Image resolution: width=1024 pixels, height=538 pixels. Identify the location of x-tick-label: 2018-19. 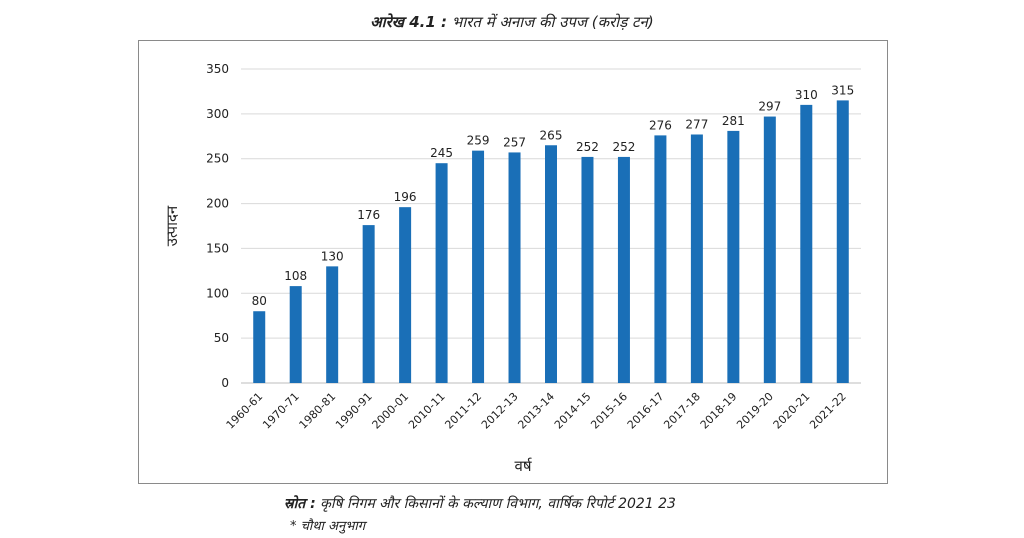
(719, 411).